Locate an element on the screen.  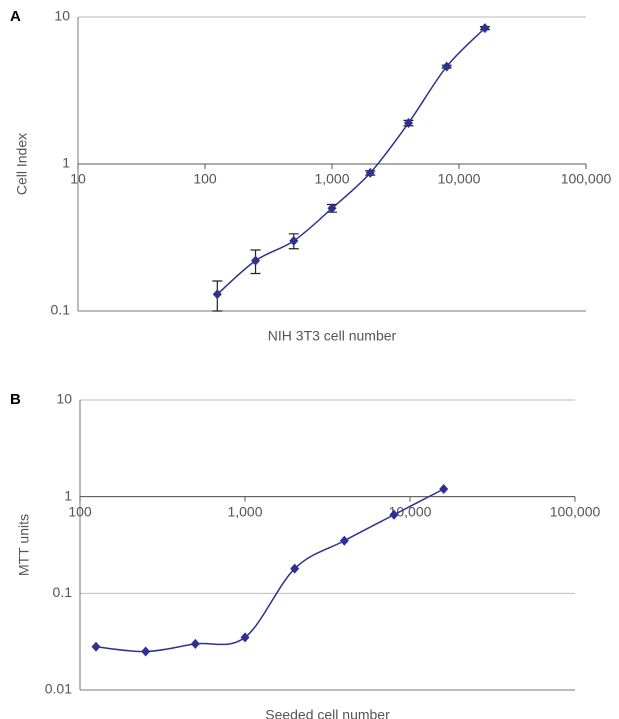
x-axis-label: Seeded cell number is located at coordinates (327, 713).